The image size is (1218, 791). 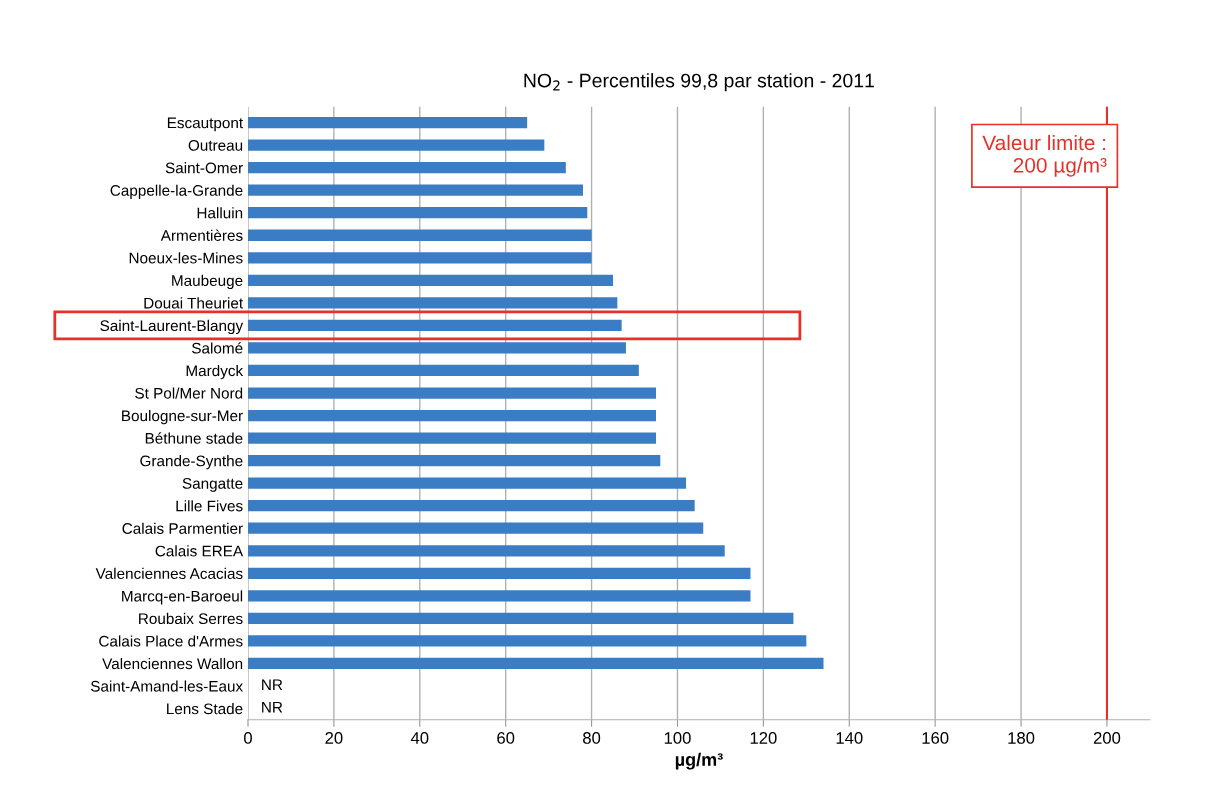 What do you see at coordinates (215, 372) in the screenshot?
I see `y-tick-label: Mardyck` at bounding box center [215, 372].